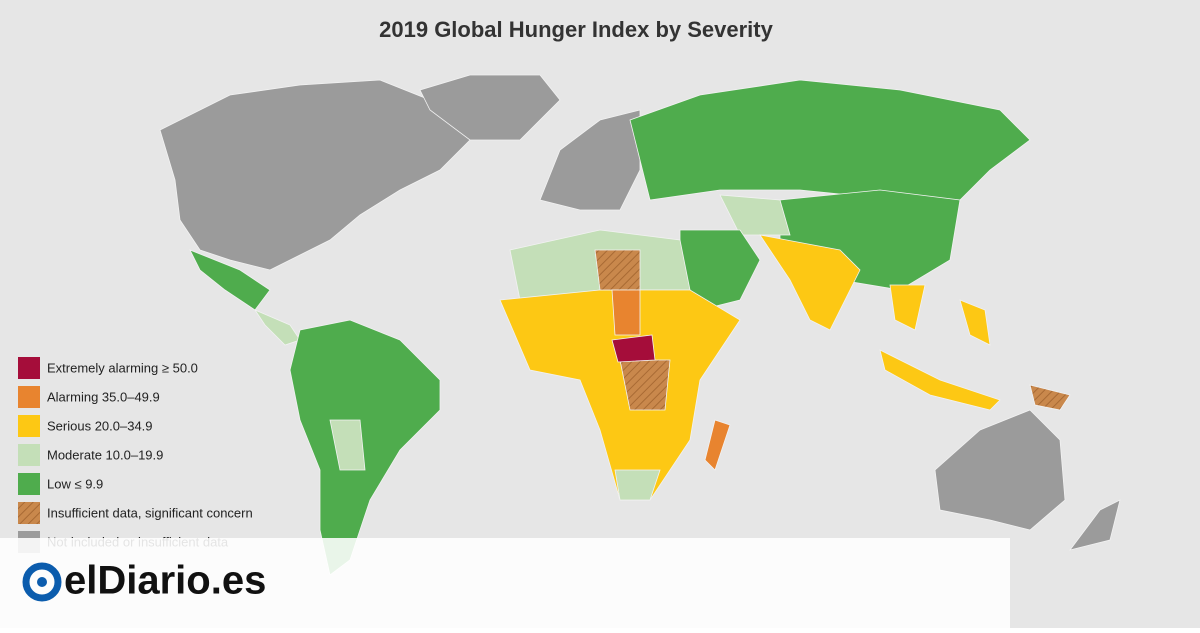  Describe the element at coordinates (576, 29) in the screenshot. I see `map-title: 2019 Global Hunger Index by Severity` at that location.